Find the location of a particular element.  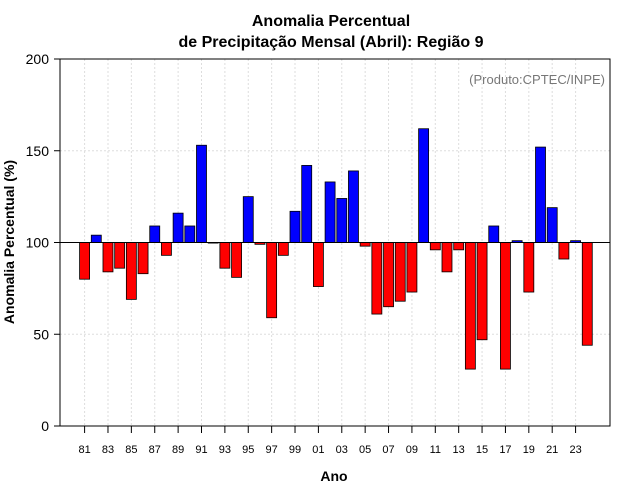

bar-1986 is located at coordinates (143, 258).